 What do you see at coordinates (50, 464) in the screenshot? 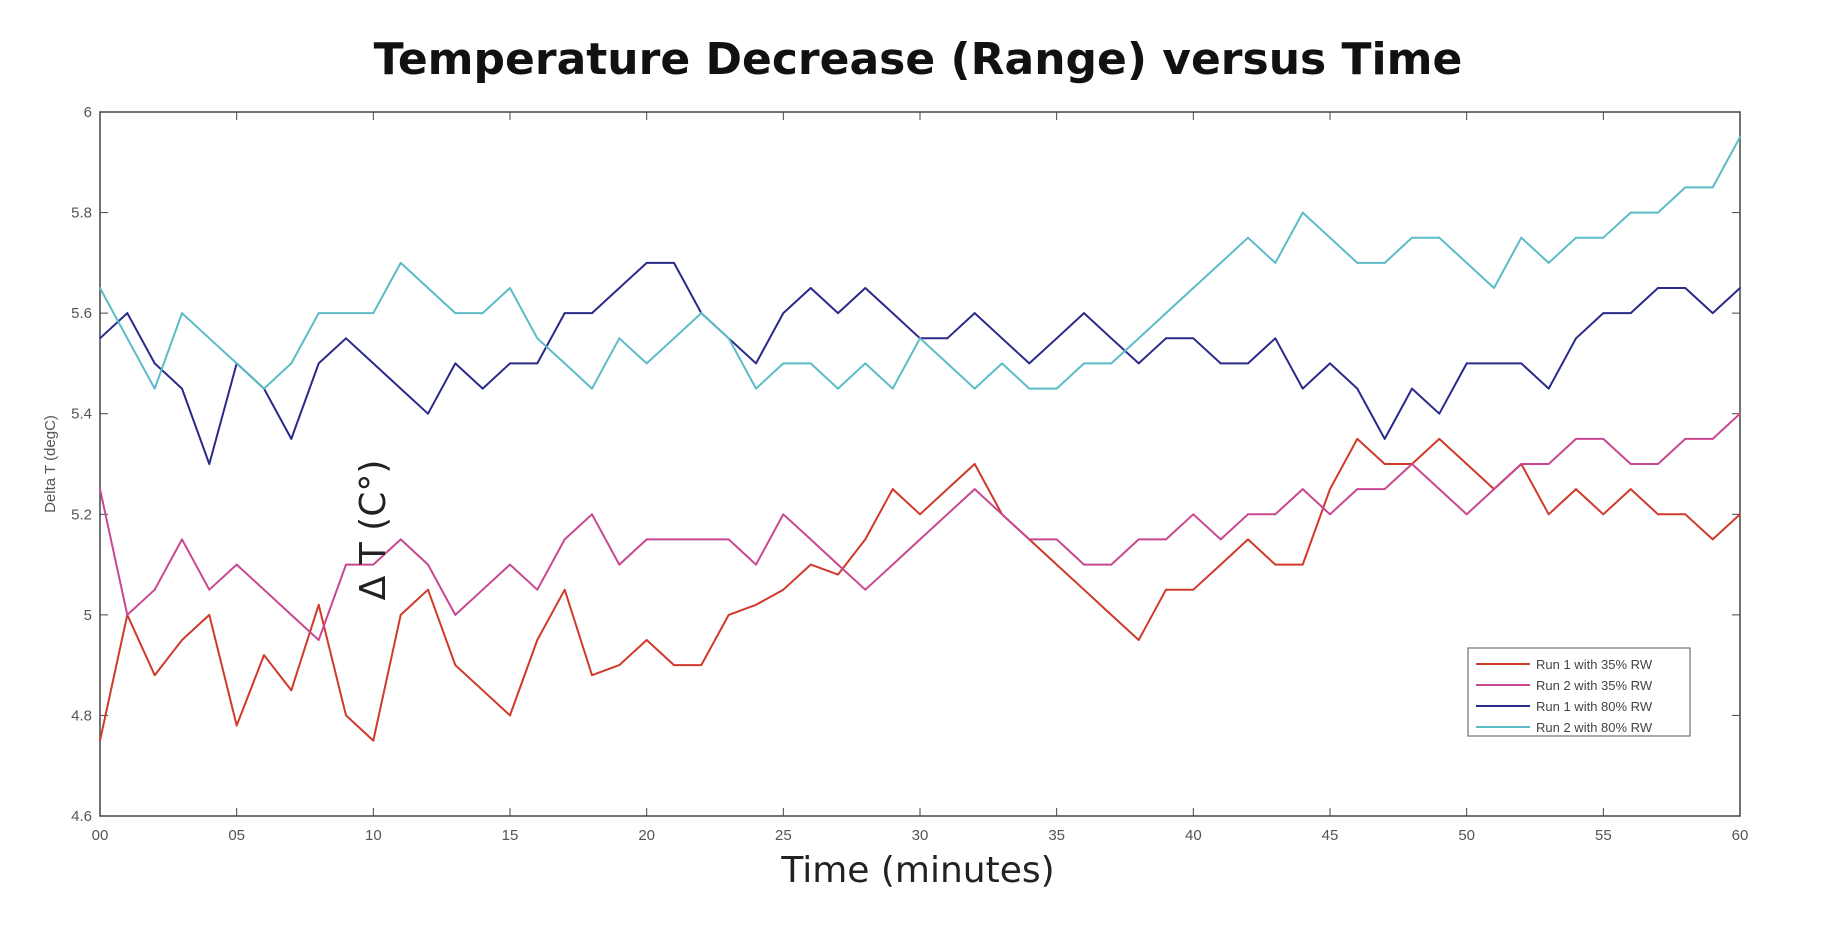
I see `y-axis-label: Delta T (degC)` at bounding box center [50, 464].